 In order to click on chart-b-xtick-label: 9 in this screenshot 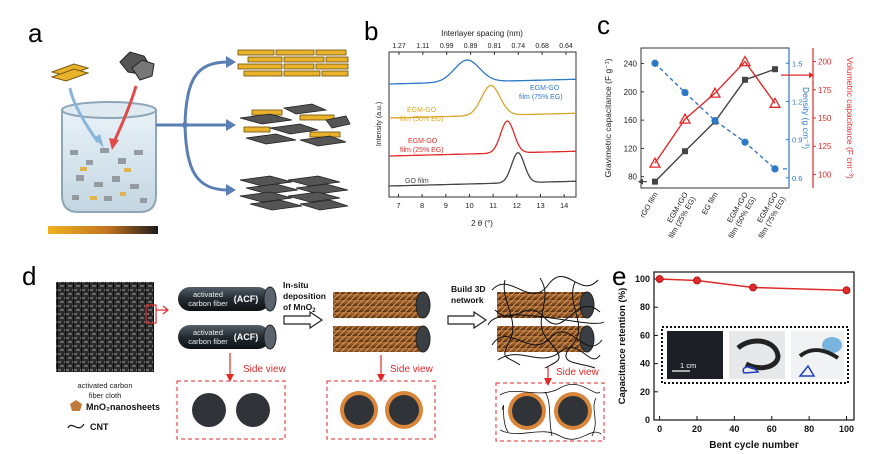, I will do `click(446, 205)`.